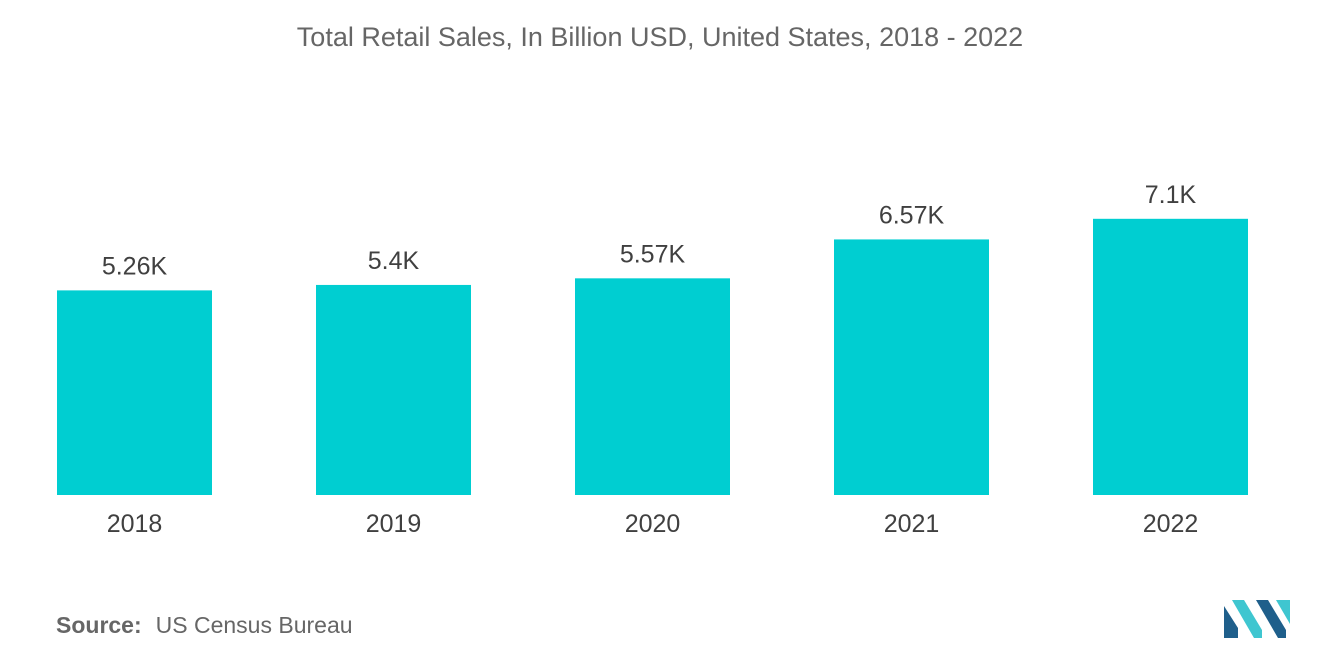  Describe the element at coordinates (1257, 619) in the screenshot. I see `brand-logo-icon` at that location.